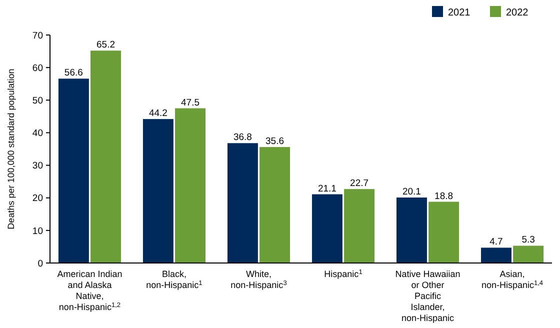 This screenshot has width=560, height=328. What do you see at coordinates (37, 100) in the screenshot?
I see `y-tick-label: 50` at bounding box center [37, 100].